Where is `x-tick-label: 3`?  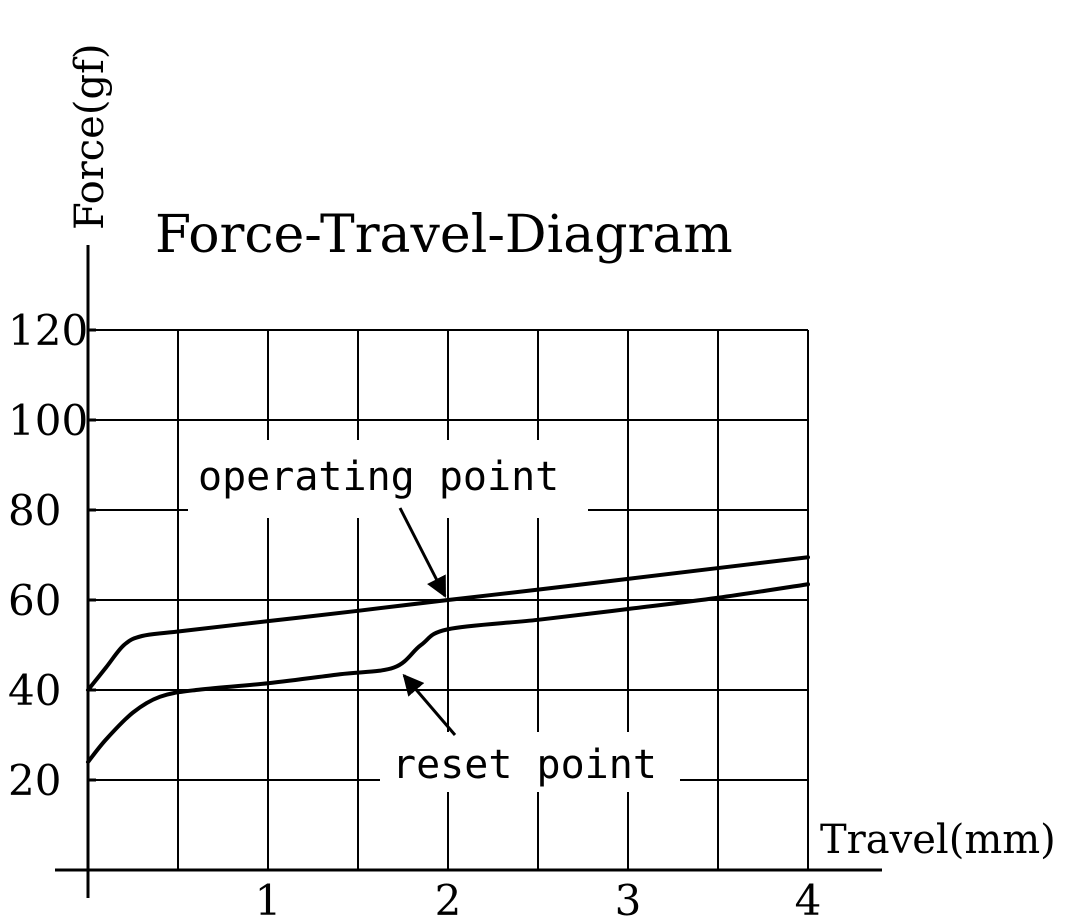
x-tick-label: 3 is located at coordinates (628, 899).